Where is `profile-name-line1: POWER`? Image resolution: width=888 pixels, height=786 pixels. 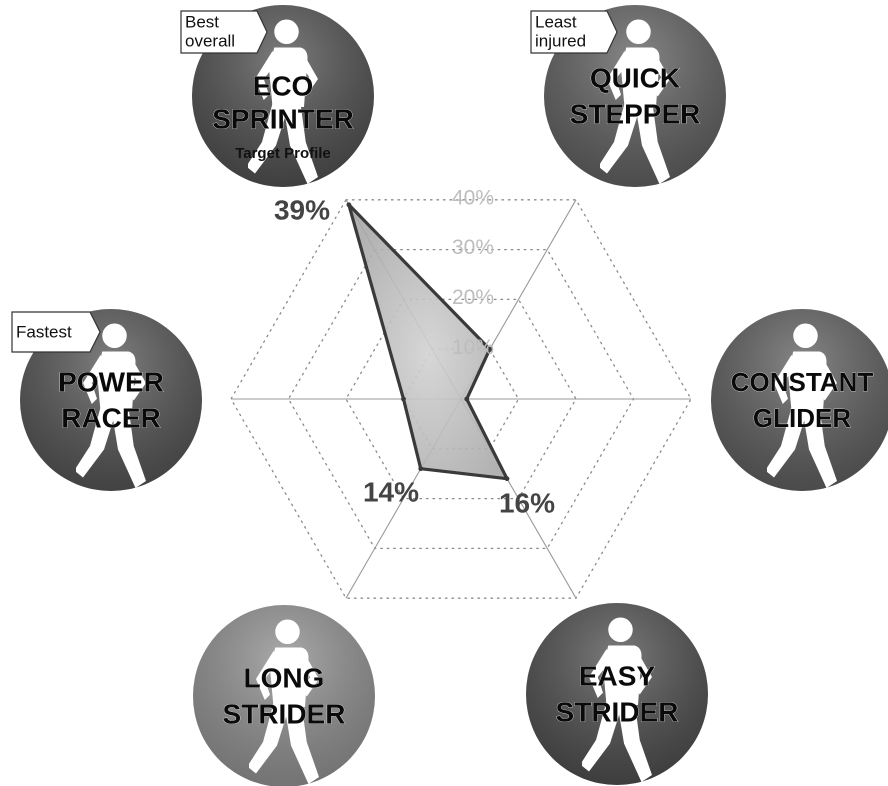 profile-name-line1: POWER is located at coordinates (111, 381).